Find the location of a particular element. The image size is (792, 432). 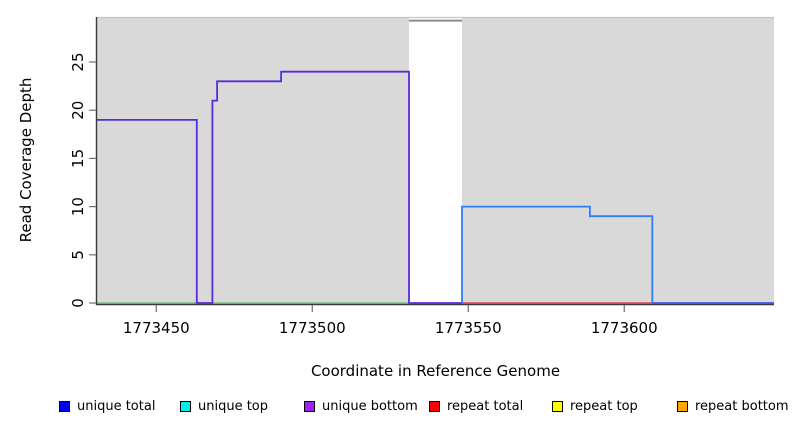

legend-label: unique top is located at coordinates (233, 406).